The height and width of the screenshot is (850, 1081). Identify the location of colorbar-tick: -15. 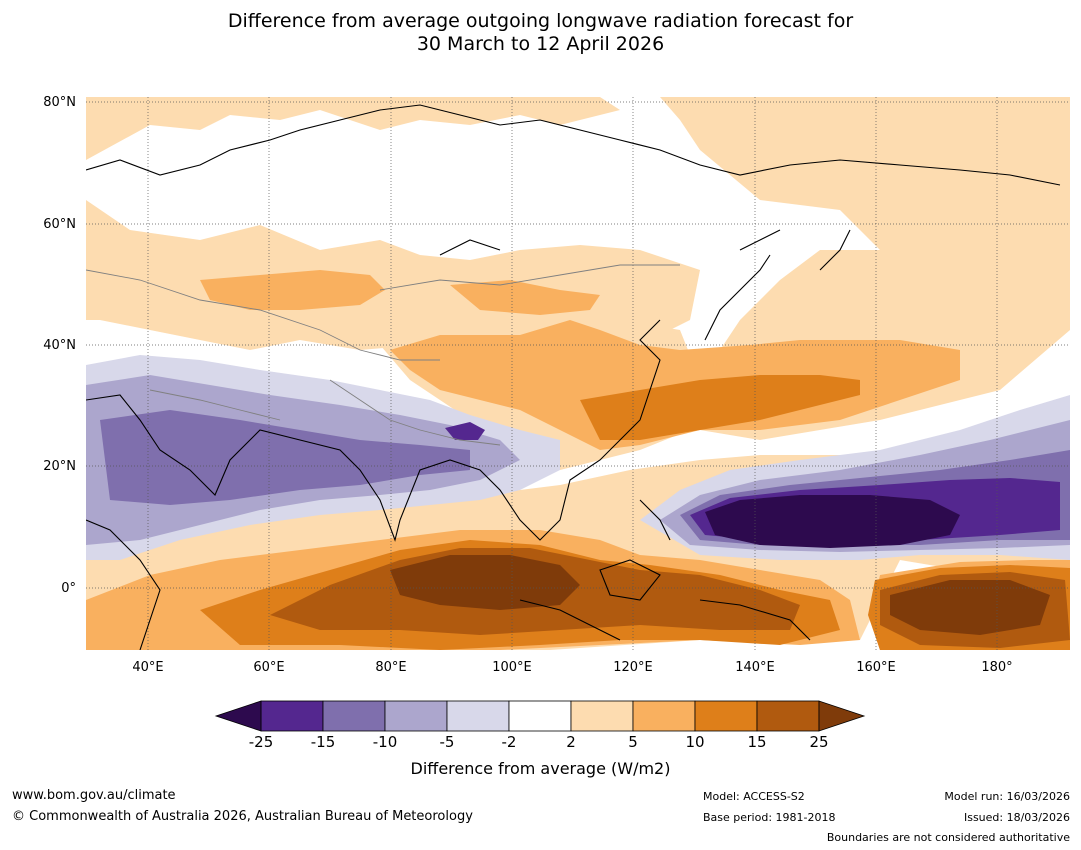
(323, 742).